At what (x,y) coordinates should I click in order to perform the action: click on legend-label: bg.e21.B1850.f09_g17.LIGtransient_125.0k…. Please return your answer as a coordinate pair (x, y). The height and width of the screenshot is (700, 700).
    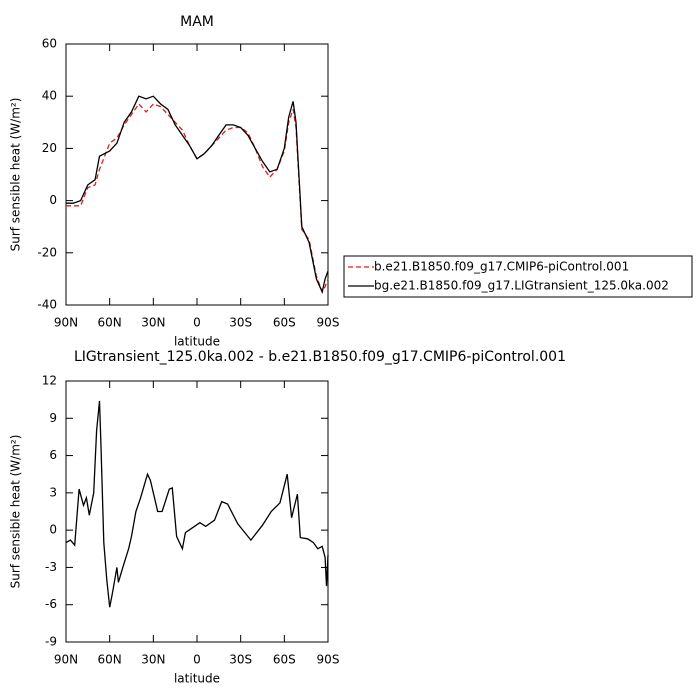
    Looking at the image, I should click on (521, 286).